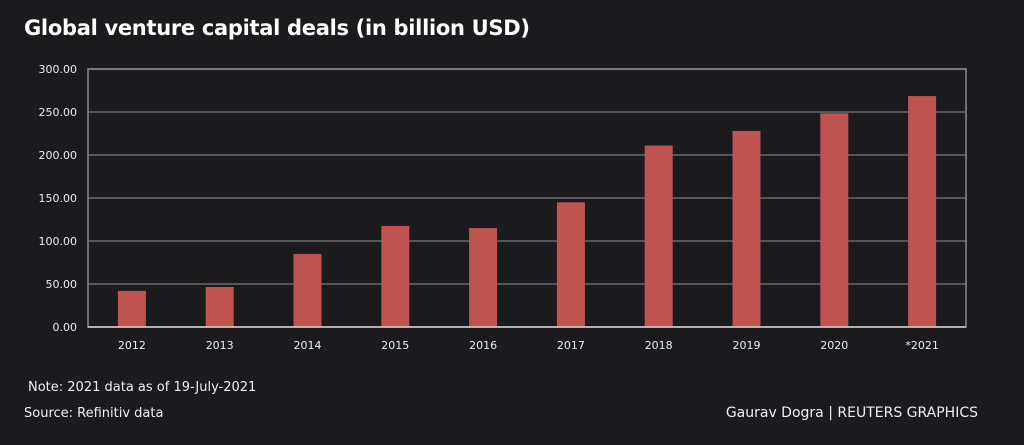 This screenshot has width=1024, height=445. What do you see at coordinates (58, 155) in the screenshot?
I see `y-tick-label: 200.00` at bounding box center [58, 155].